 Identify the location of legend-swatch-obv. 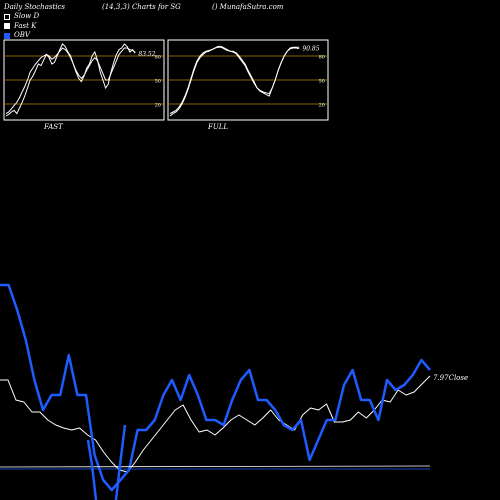
(7, 35).